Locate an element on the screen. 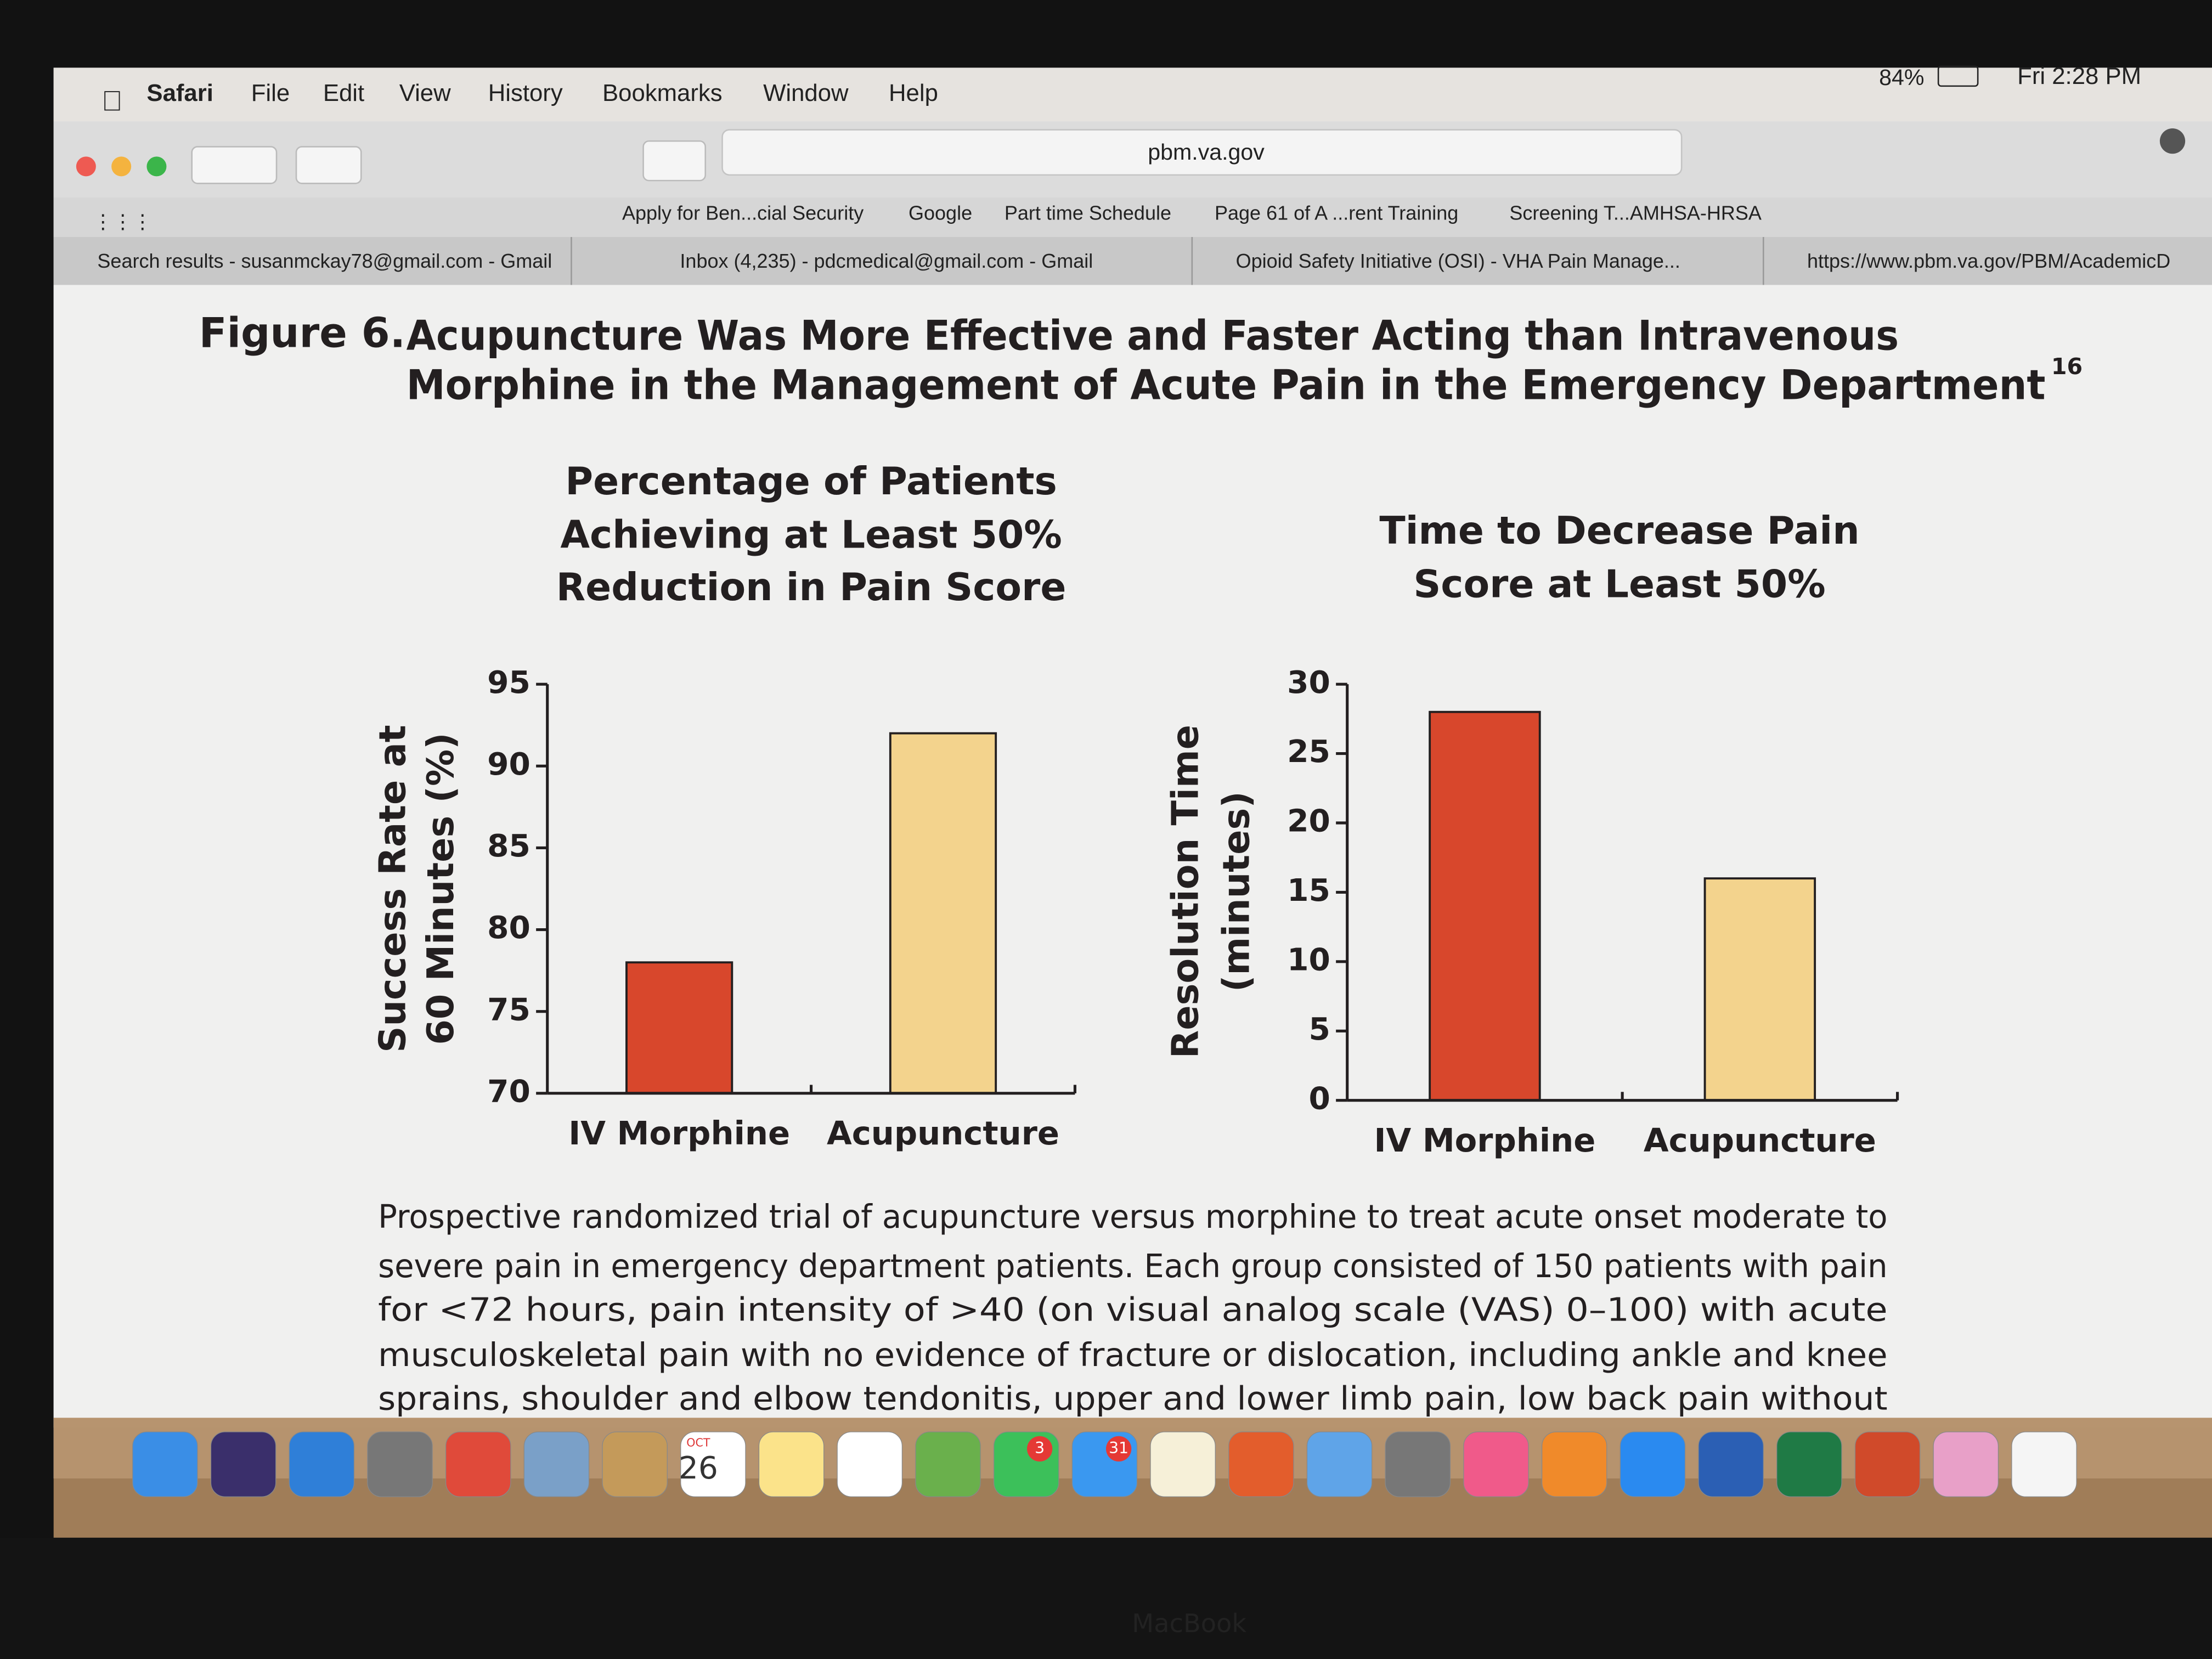 Image resolution: width=2212 pixels, height=1659 pixels. y-tick-label: 20 is located at coordinates (1308, 821).